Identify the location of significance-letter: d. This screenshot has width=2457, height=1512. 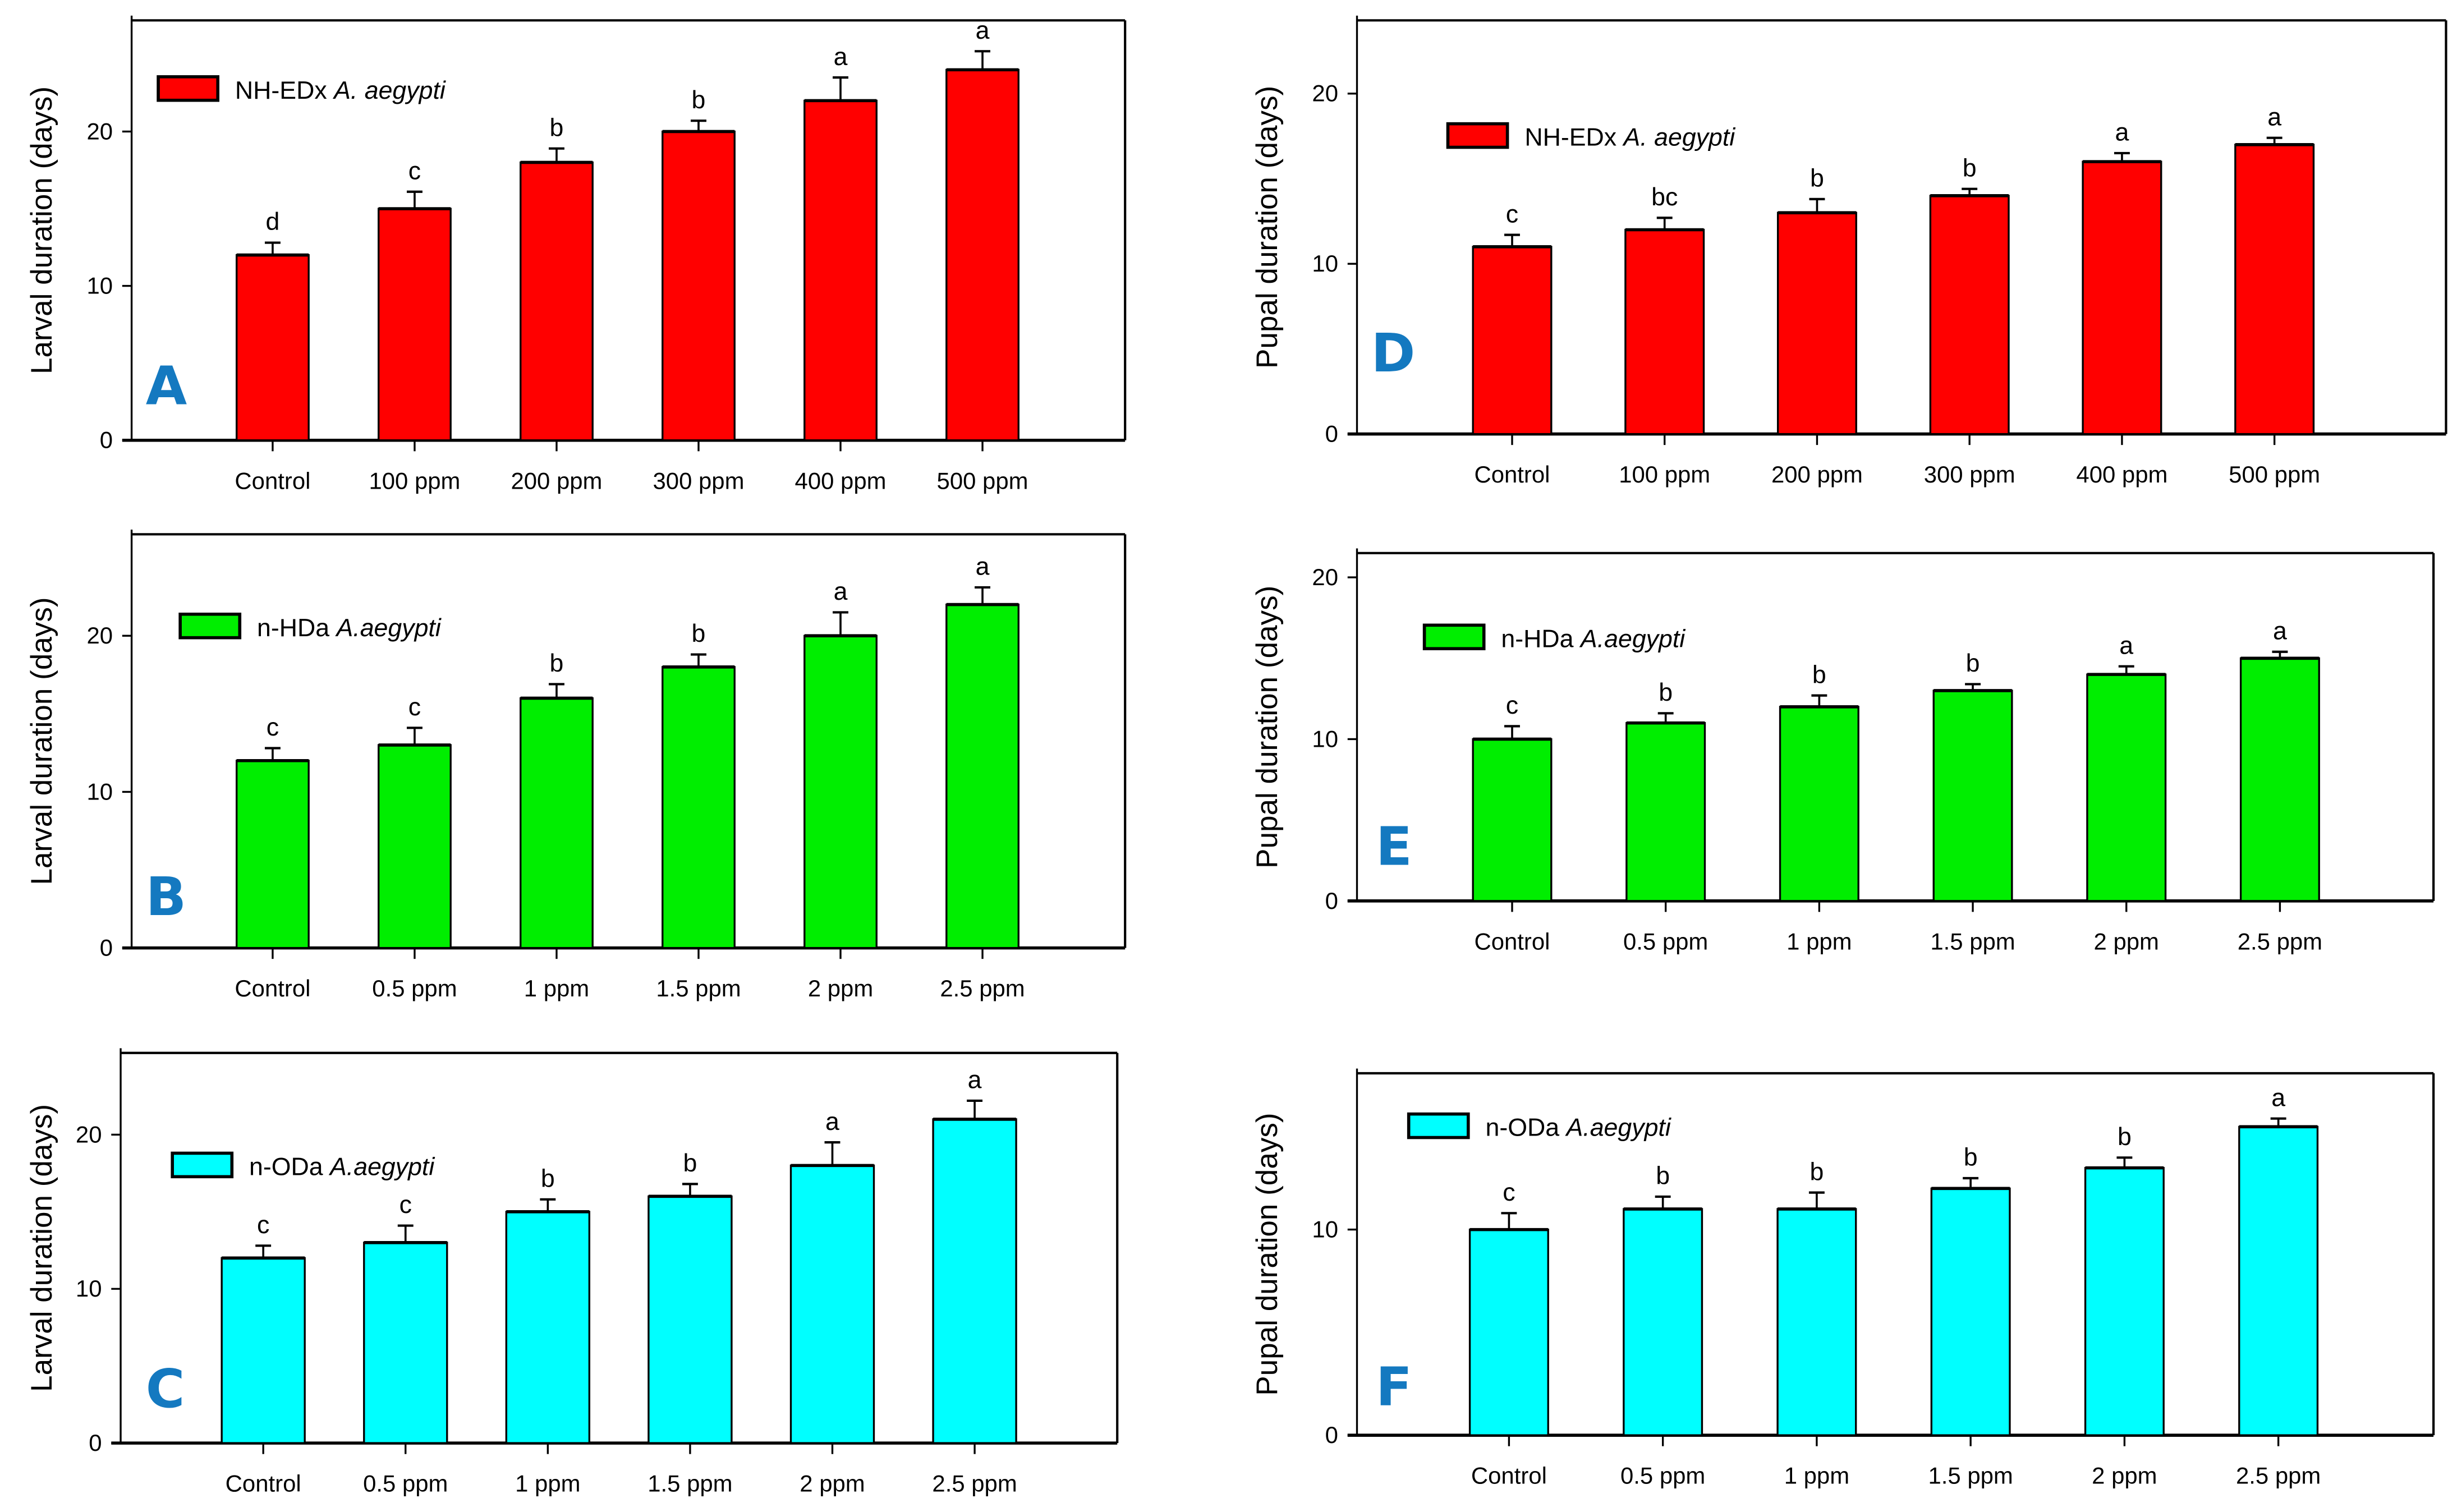
(273, 222).